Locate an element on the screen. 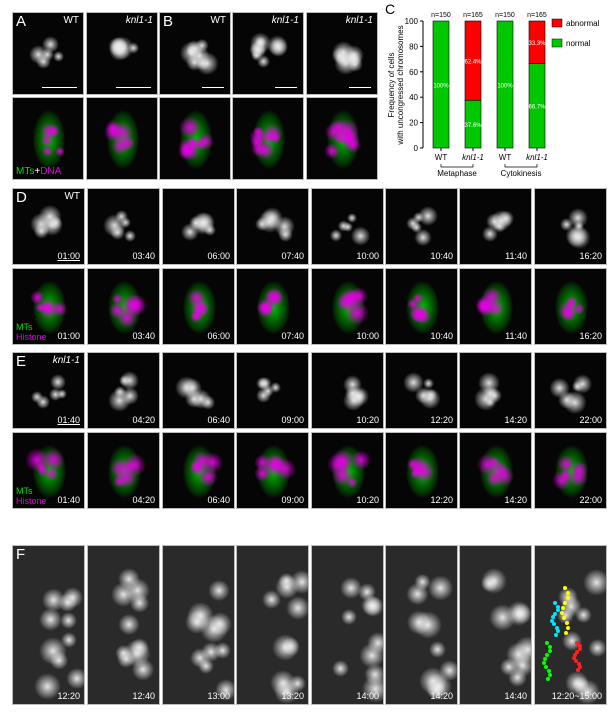 This screenshot has width=611, height=718. timestamp: 14:00 is located at coordinates (367, 696).